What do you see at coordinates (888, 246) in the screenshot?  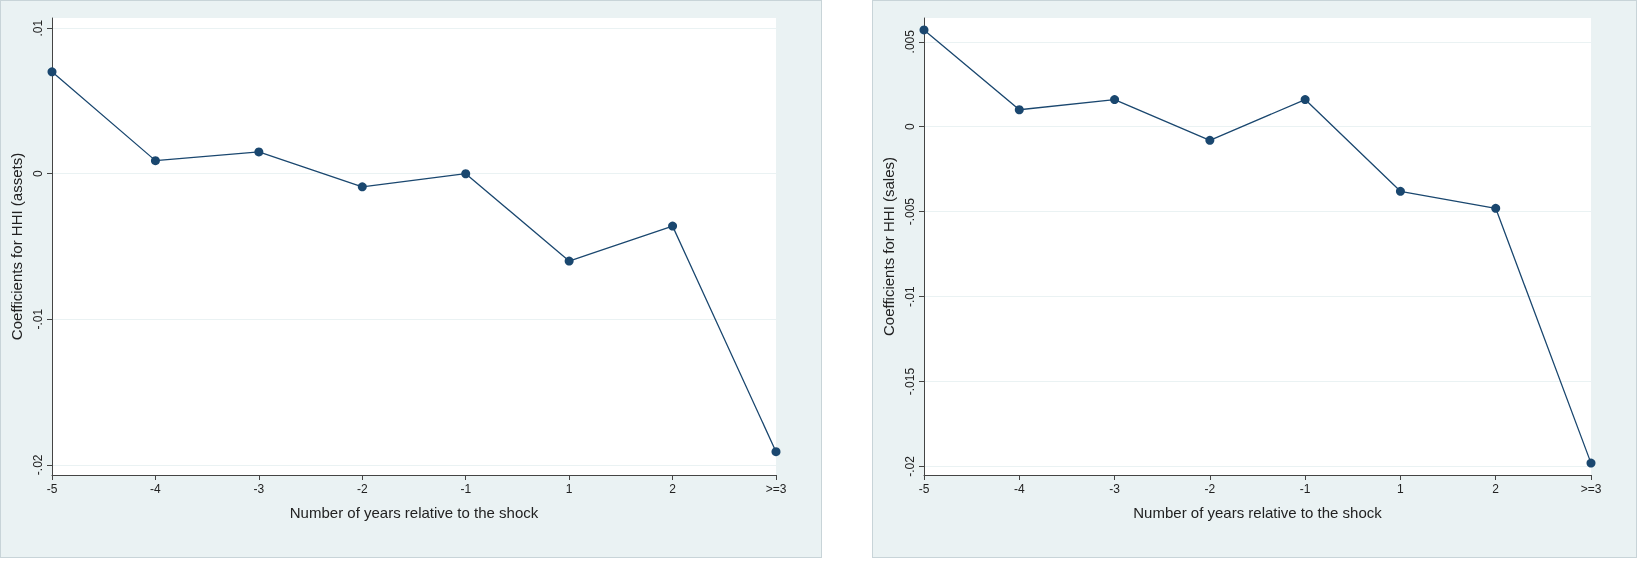 I see `y-axis-title: Coefficients for HHI (sales)` at bounding box center [888, 246].